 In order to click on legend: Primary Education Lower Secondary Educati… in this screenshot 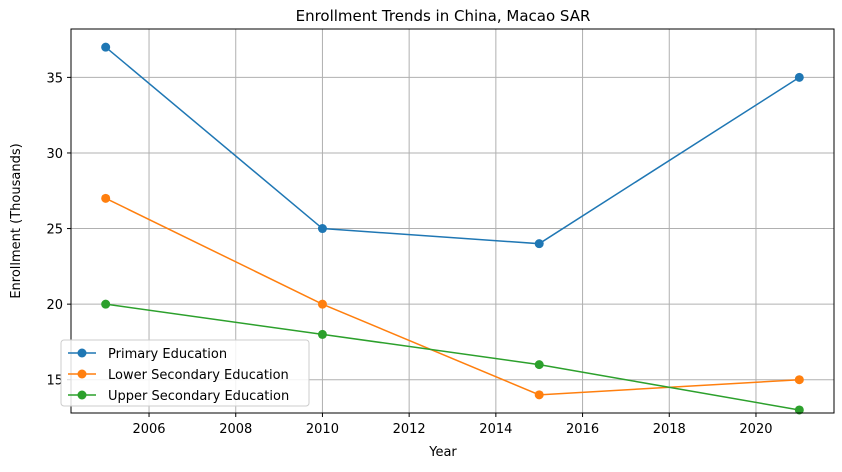, I will do `click(185, 373)`.